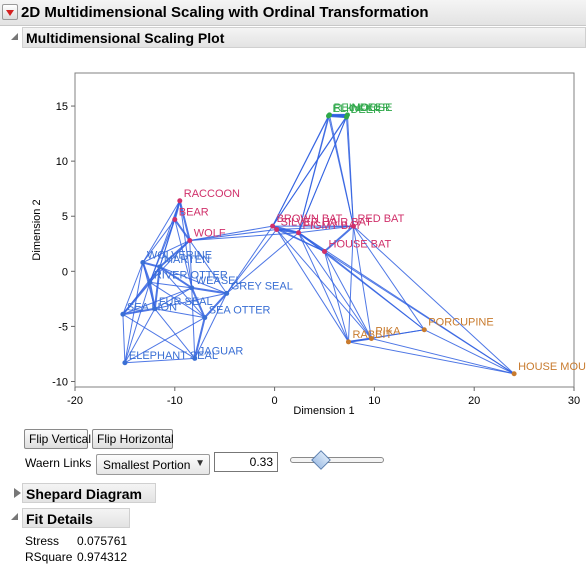 The height and width of the screenshot is (566, 586). What do you see at coordinates (371, 339) in the screenshot?
I see `point-pika` at bounding box center [371, 339].